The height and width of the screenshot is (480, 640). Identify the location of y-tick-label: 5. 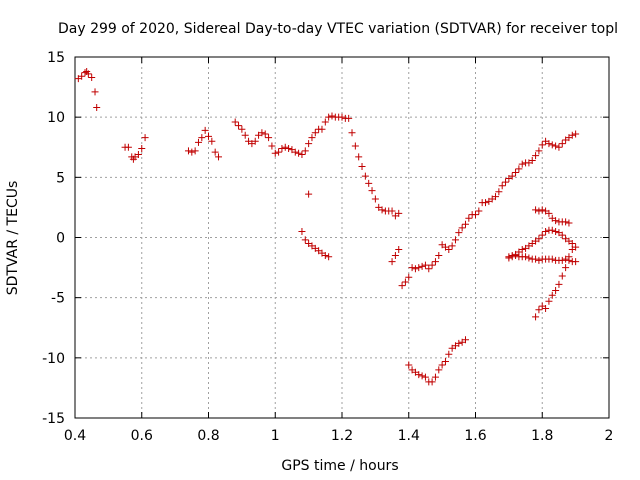
(60, 178).